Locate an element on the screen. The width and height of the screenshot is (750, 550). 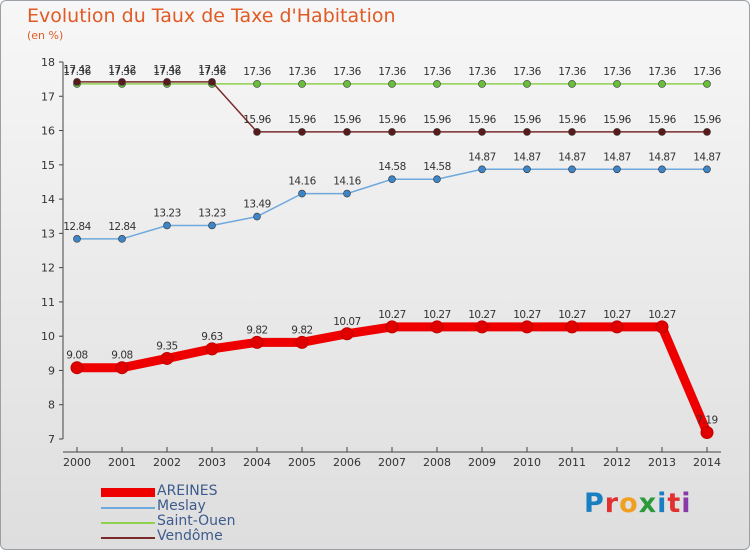
logo-letter: r is located at coordinates (612, 503).